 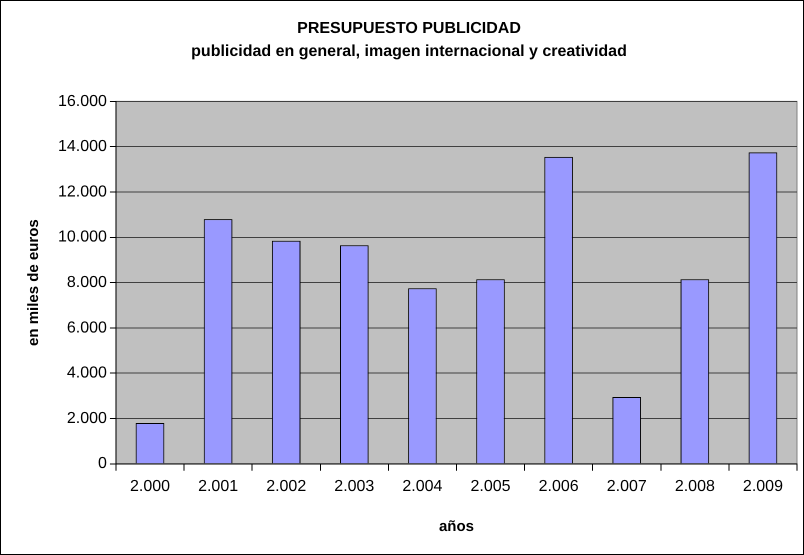 What do you see at coordinates (456, 527) in the screenshot?
I see `x-axis-title: años` at bounding box center [456, 527].